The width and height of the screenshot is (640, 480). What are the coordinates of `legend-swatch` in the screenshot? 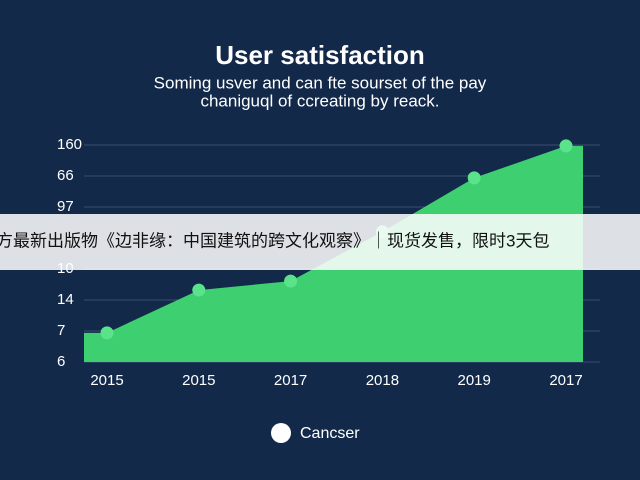 It's located at (281, 433).